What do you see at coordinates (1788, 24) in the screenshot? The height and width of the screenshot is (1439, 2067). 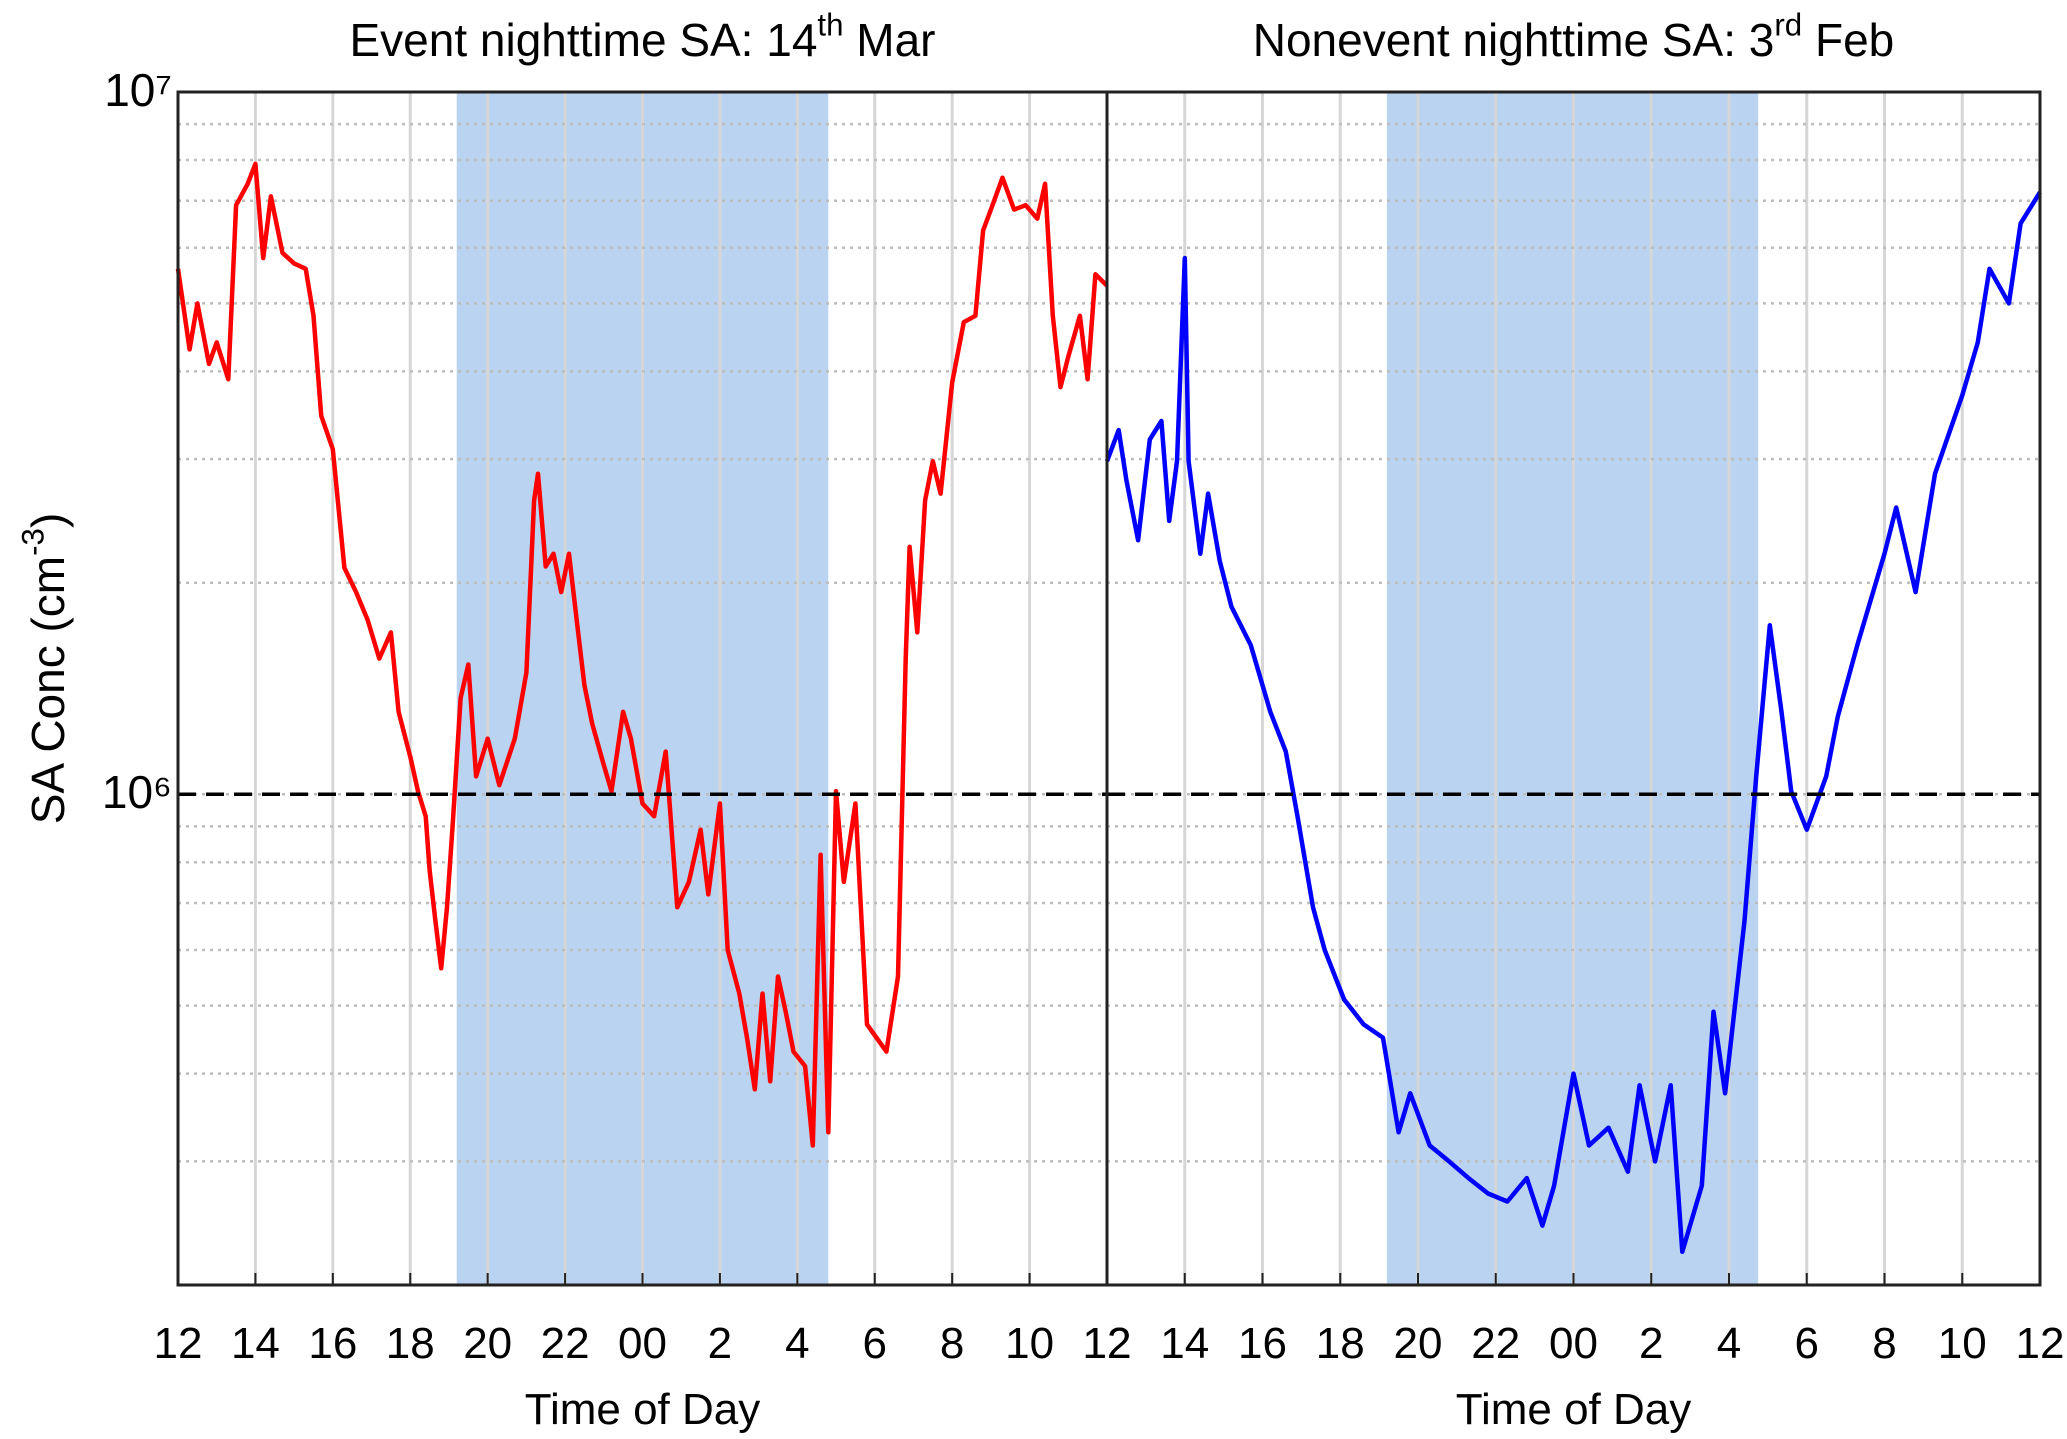 I see `chart-title-superscript: rd` at bounding box center [1788, 24].